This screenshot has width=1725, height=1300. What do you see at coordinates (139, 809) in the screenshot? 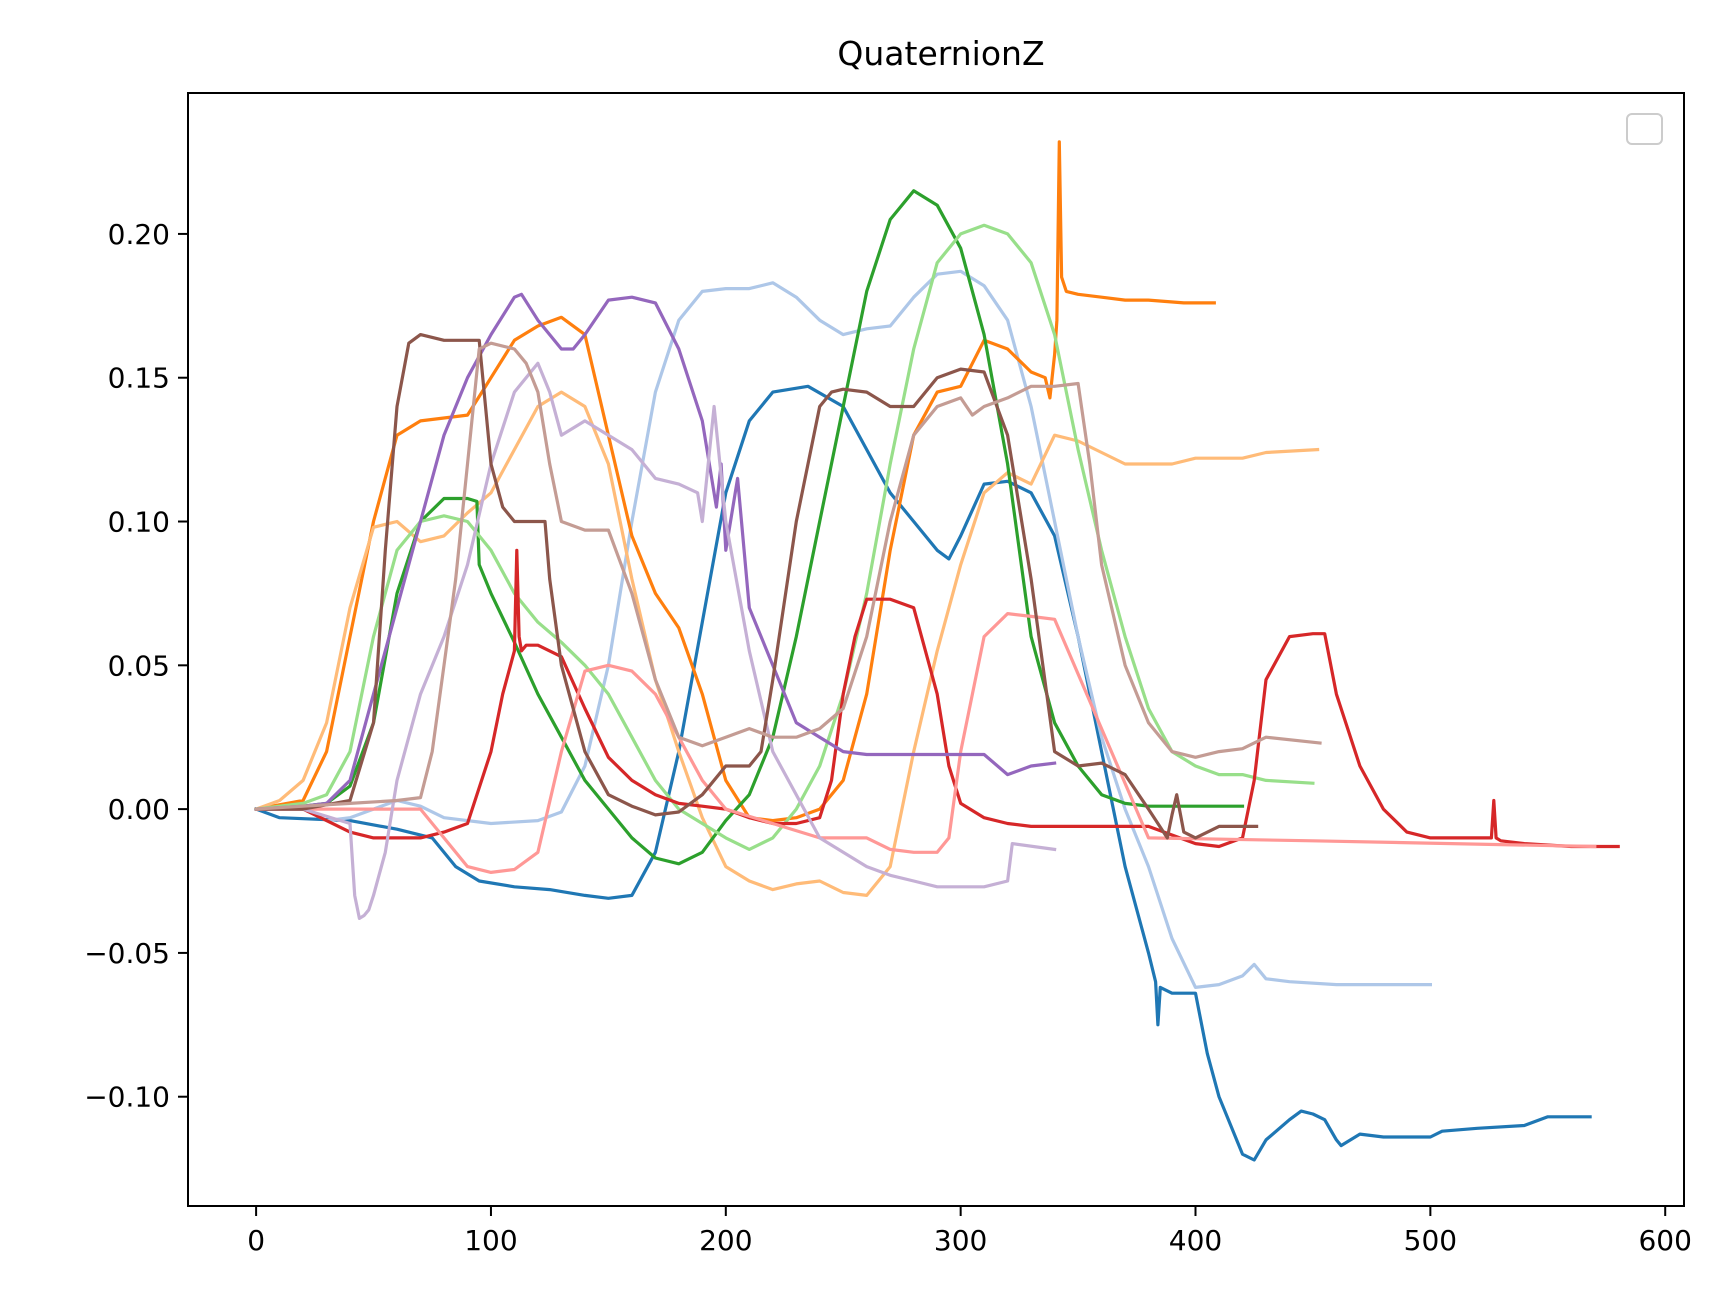
I see `y-tick-label: 0.00` at bounding box center [139, 809].